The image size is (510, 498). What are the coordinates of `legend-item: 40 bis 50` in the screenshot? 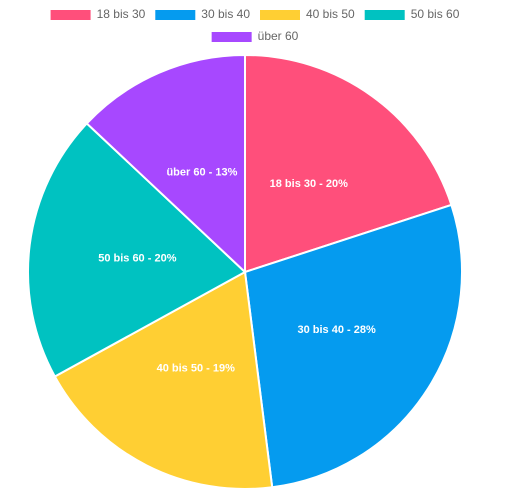 It's located at (307, 14).